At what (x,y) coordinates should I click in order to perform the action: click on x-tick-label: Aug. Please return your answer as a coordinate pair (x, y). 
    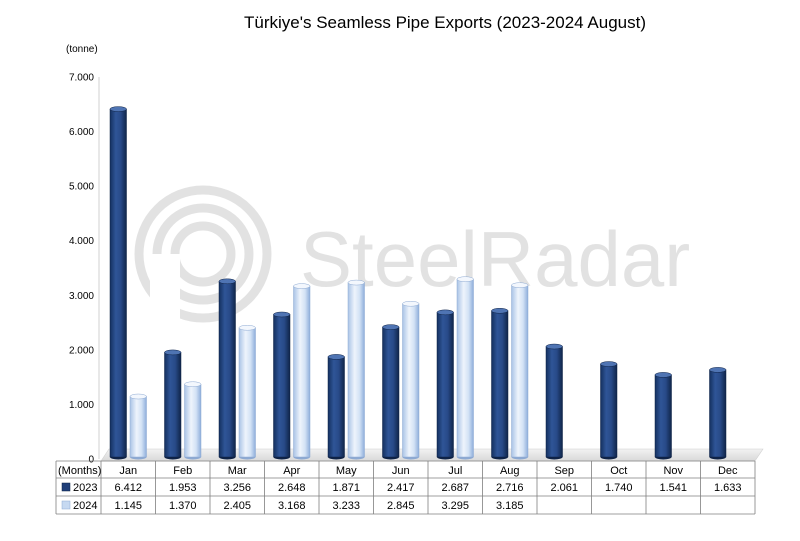
    Looking at the image, I should click on (510, 471).